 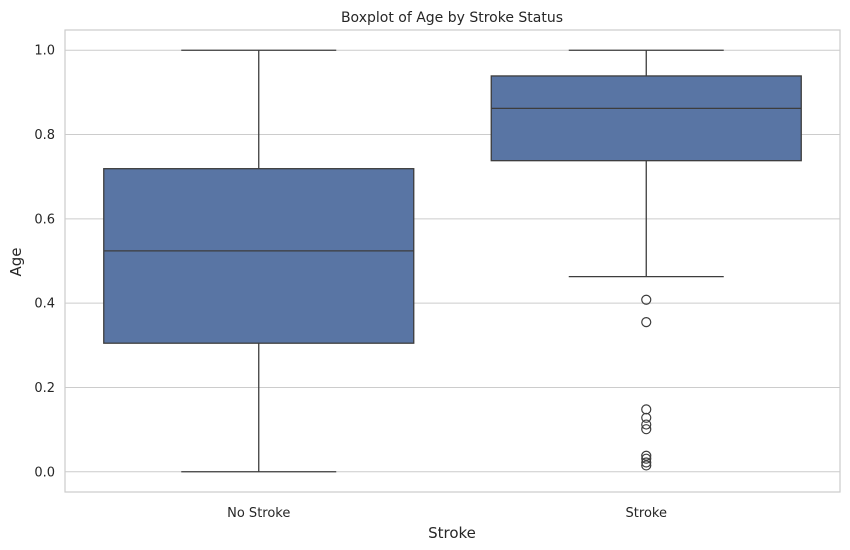 I want to click on y-tick-label: 0.0, so click(x=44, y=472).